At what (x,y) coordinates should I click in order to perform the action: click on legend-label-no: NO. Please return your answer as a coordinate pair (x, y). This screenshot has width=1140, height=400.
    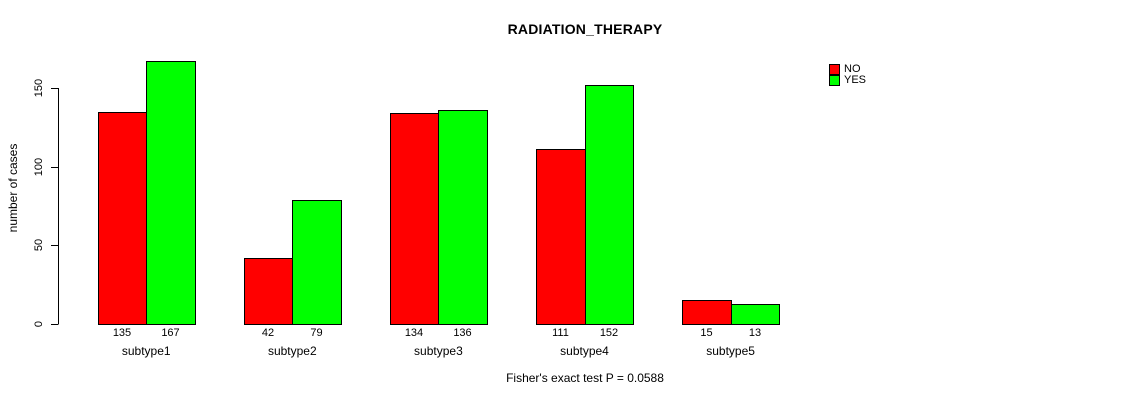
    Looking at the image, I should click on (852, 69).